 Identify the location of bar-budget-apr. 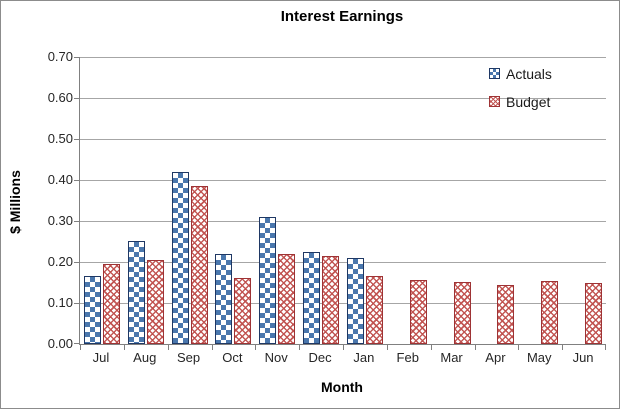
(506, 314).